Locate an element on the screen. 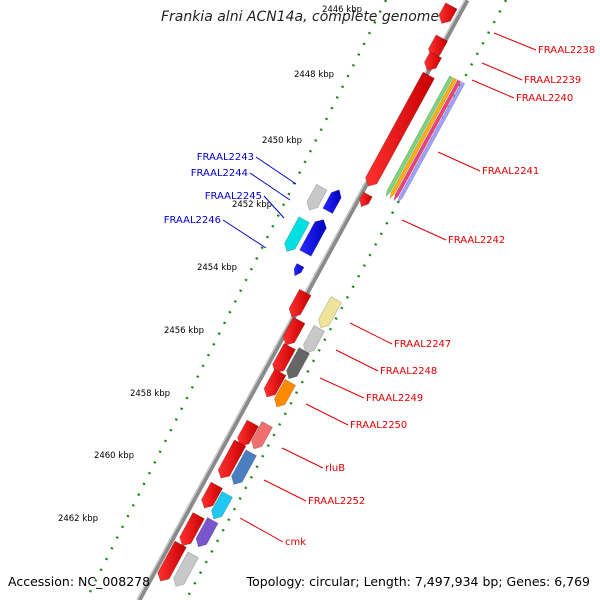  reverse-gene-label: FRAAL2252 is located at coordinates (336, 501).